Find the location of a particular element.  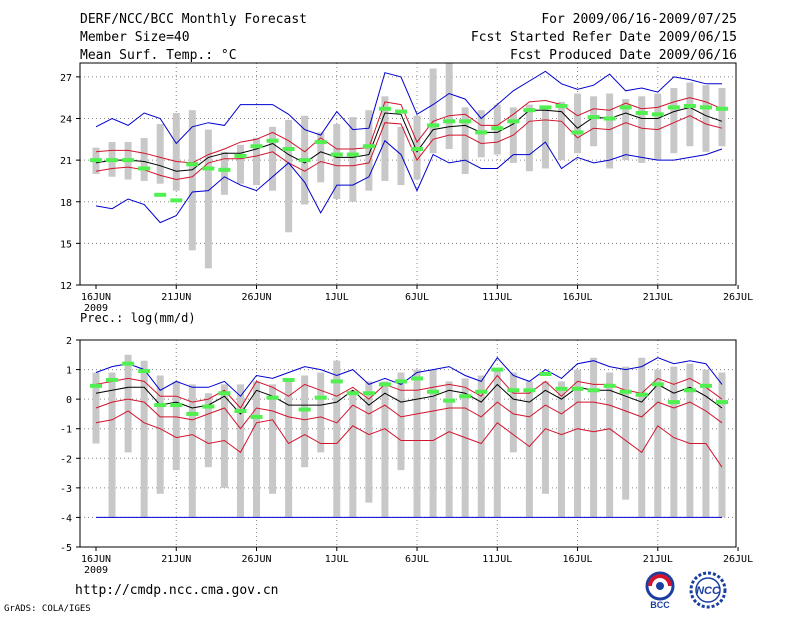

temp-xtick-label: 6JUL is located at coordinates (417, 297).